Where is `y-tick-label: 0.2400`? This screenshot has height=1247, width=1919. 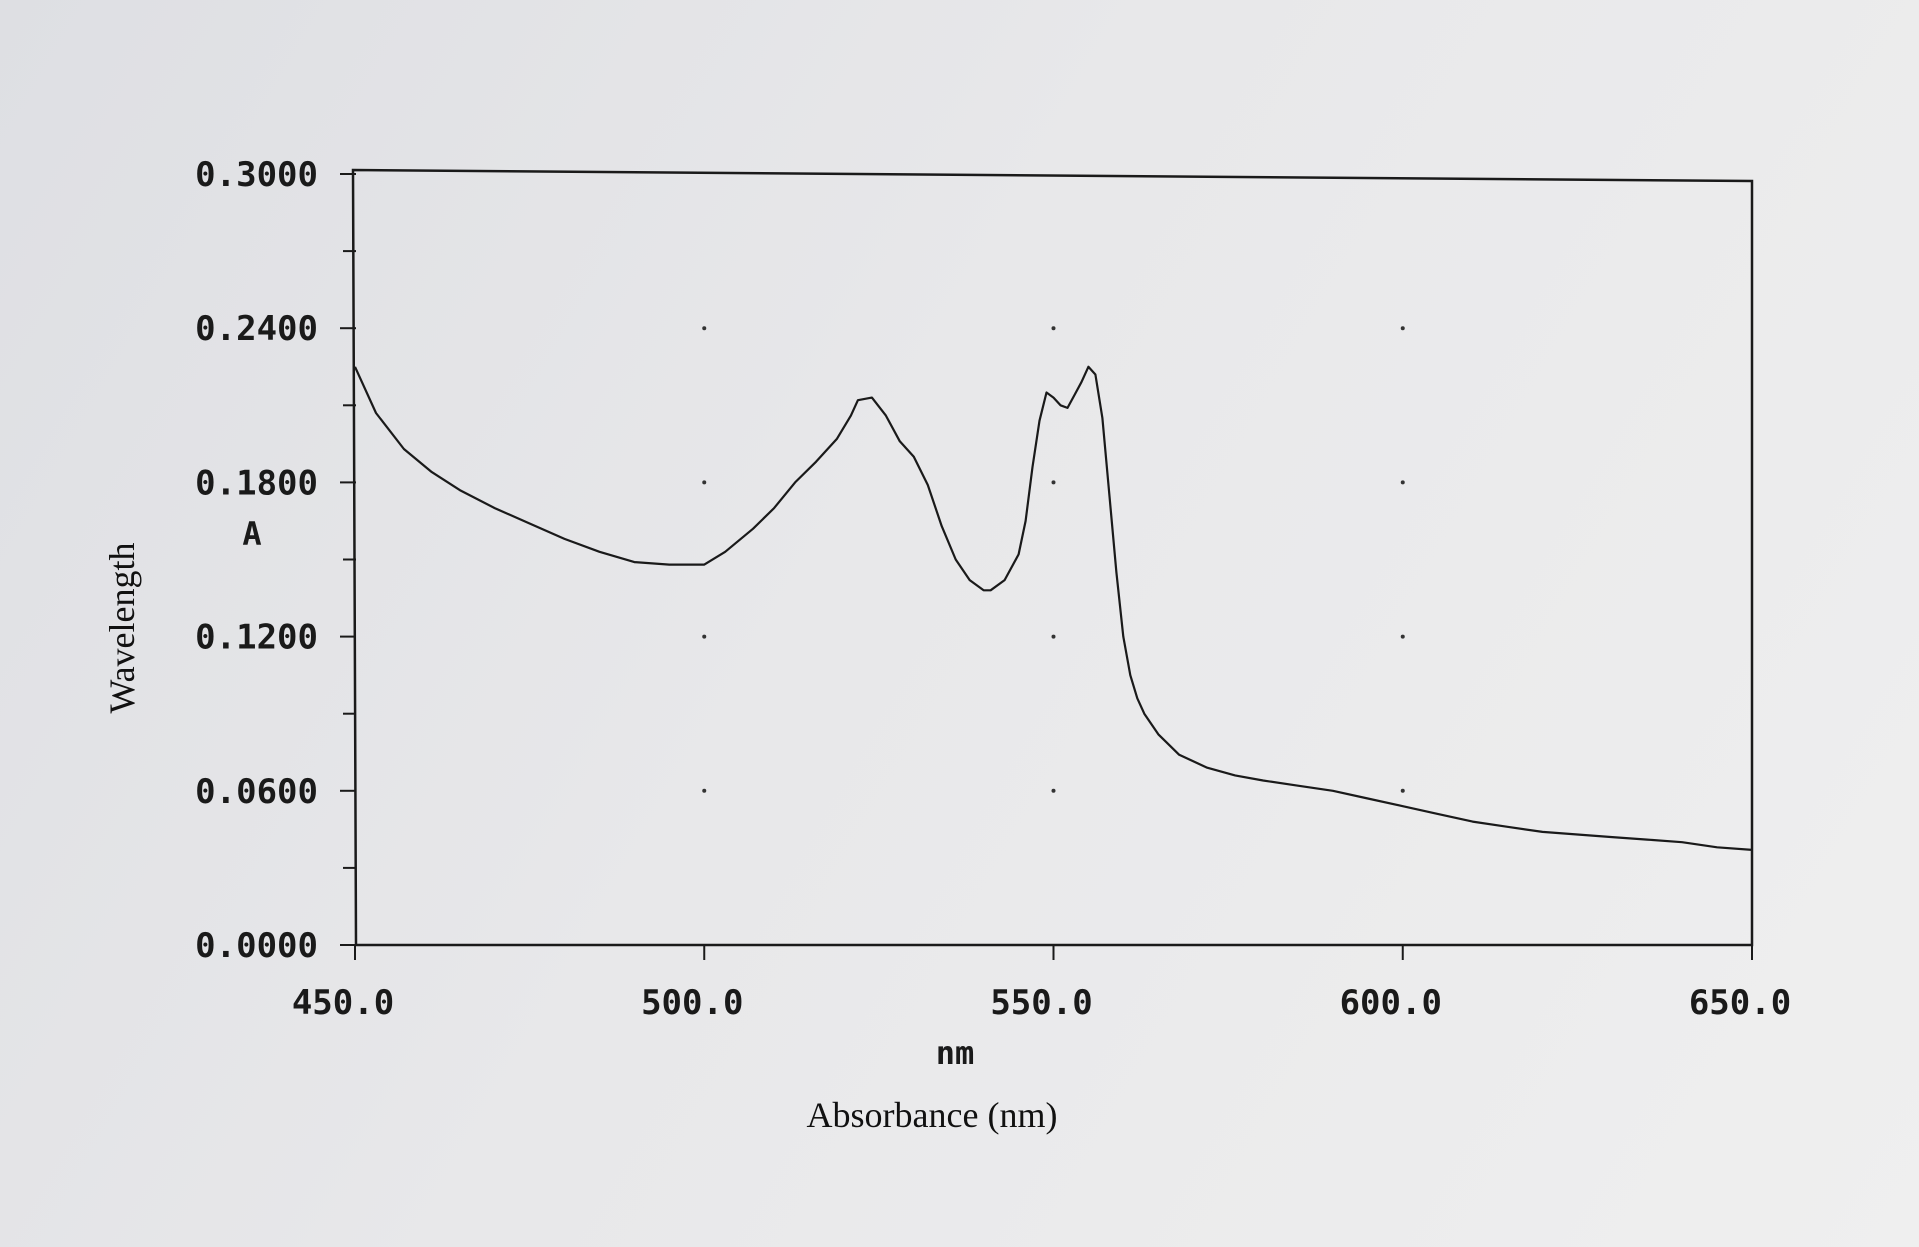
y-tick-label: 0.2400 is located at coordinates (256, 329).